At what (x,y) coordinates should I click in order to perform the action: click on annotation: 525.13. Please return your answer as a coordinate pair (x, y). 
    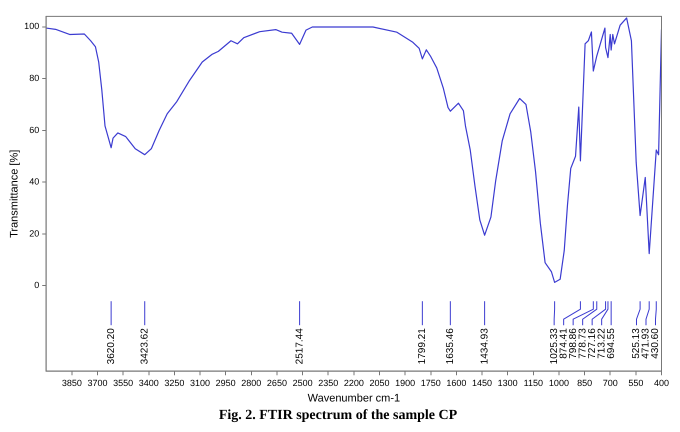
    Looking at the image, I should click on (636, 343).